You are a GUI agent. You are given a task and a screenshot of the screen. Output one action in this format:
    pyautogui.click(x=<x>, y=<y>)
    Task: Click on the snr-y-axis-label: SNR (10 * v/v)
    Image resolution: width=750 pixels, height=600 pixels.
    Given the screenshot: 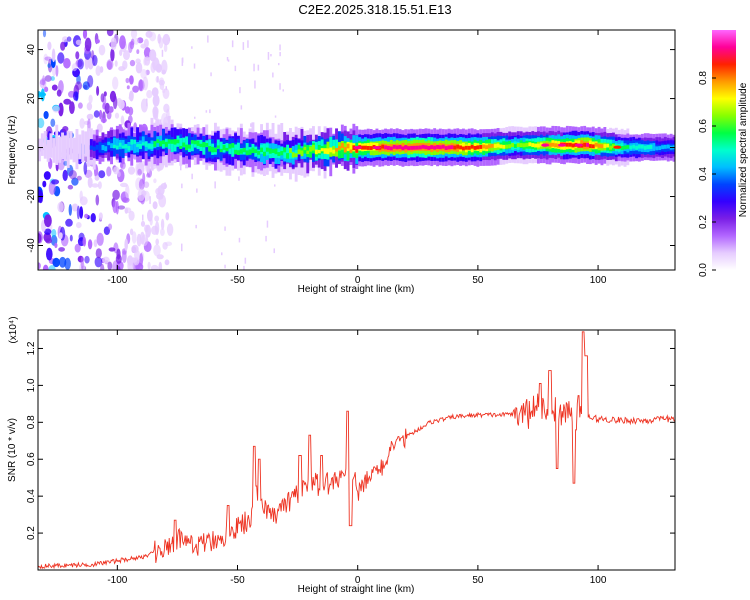 What is the action you would take?
    pyautogui.click(x=12, y=450)
    